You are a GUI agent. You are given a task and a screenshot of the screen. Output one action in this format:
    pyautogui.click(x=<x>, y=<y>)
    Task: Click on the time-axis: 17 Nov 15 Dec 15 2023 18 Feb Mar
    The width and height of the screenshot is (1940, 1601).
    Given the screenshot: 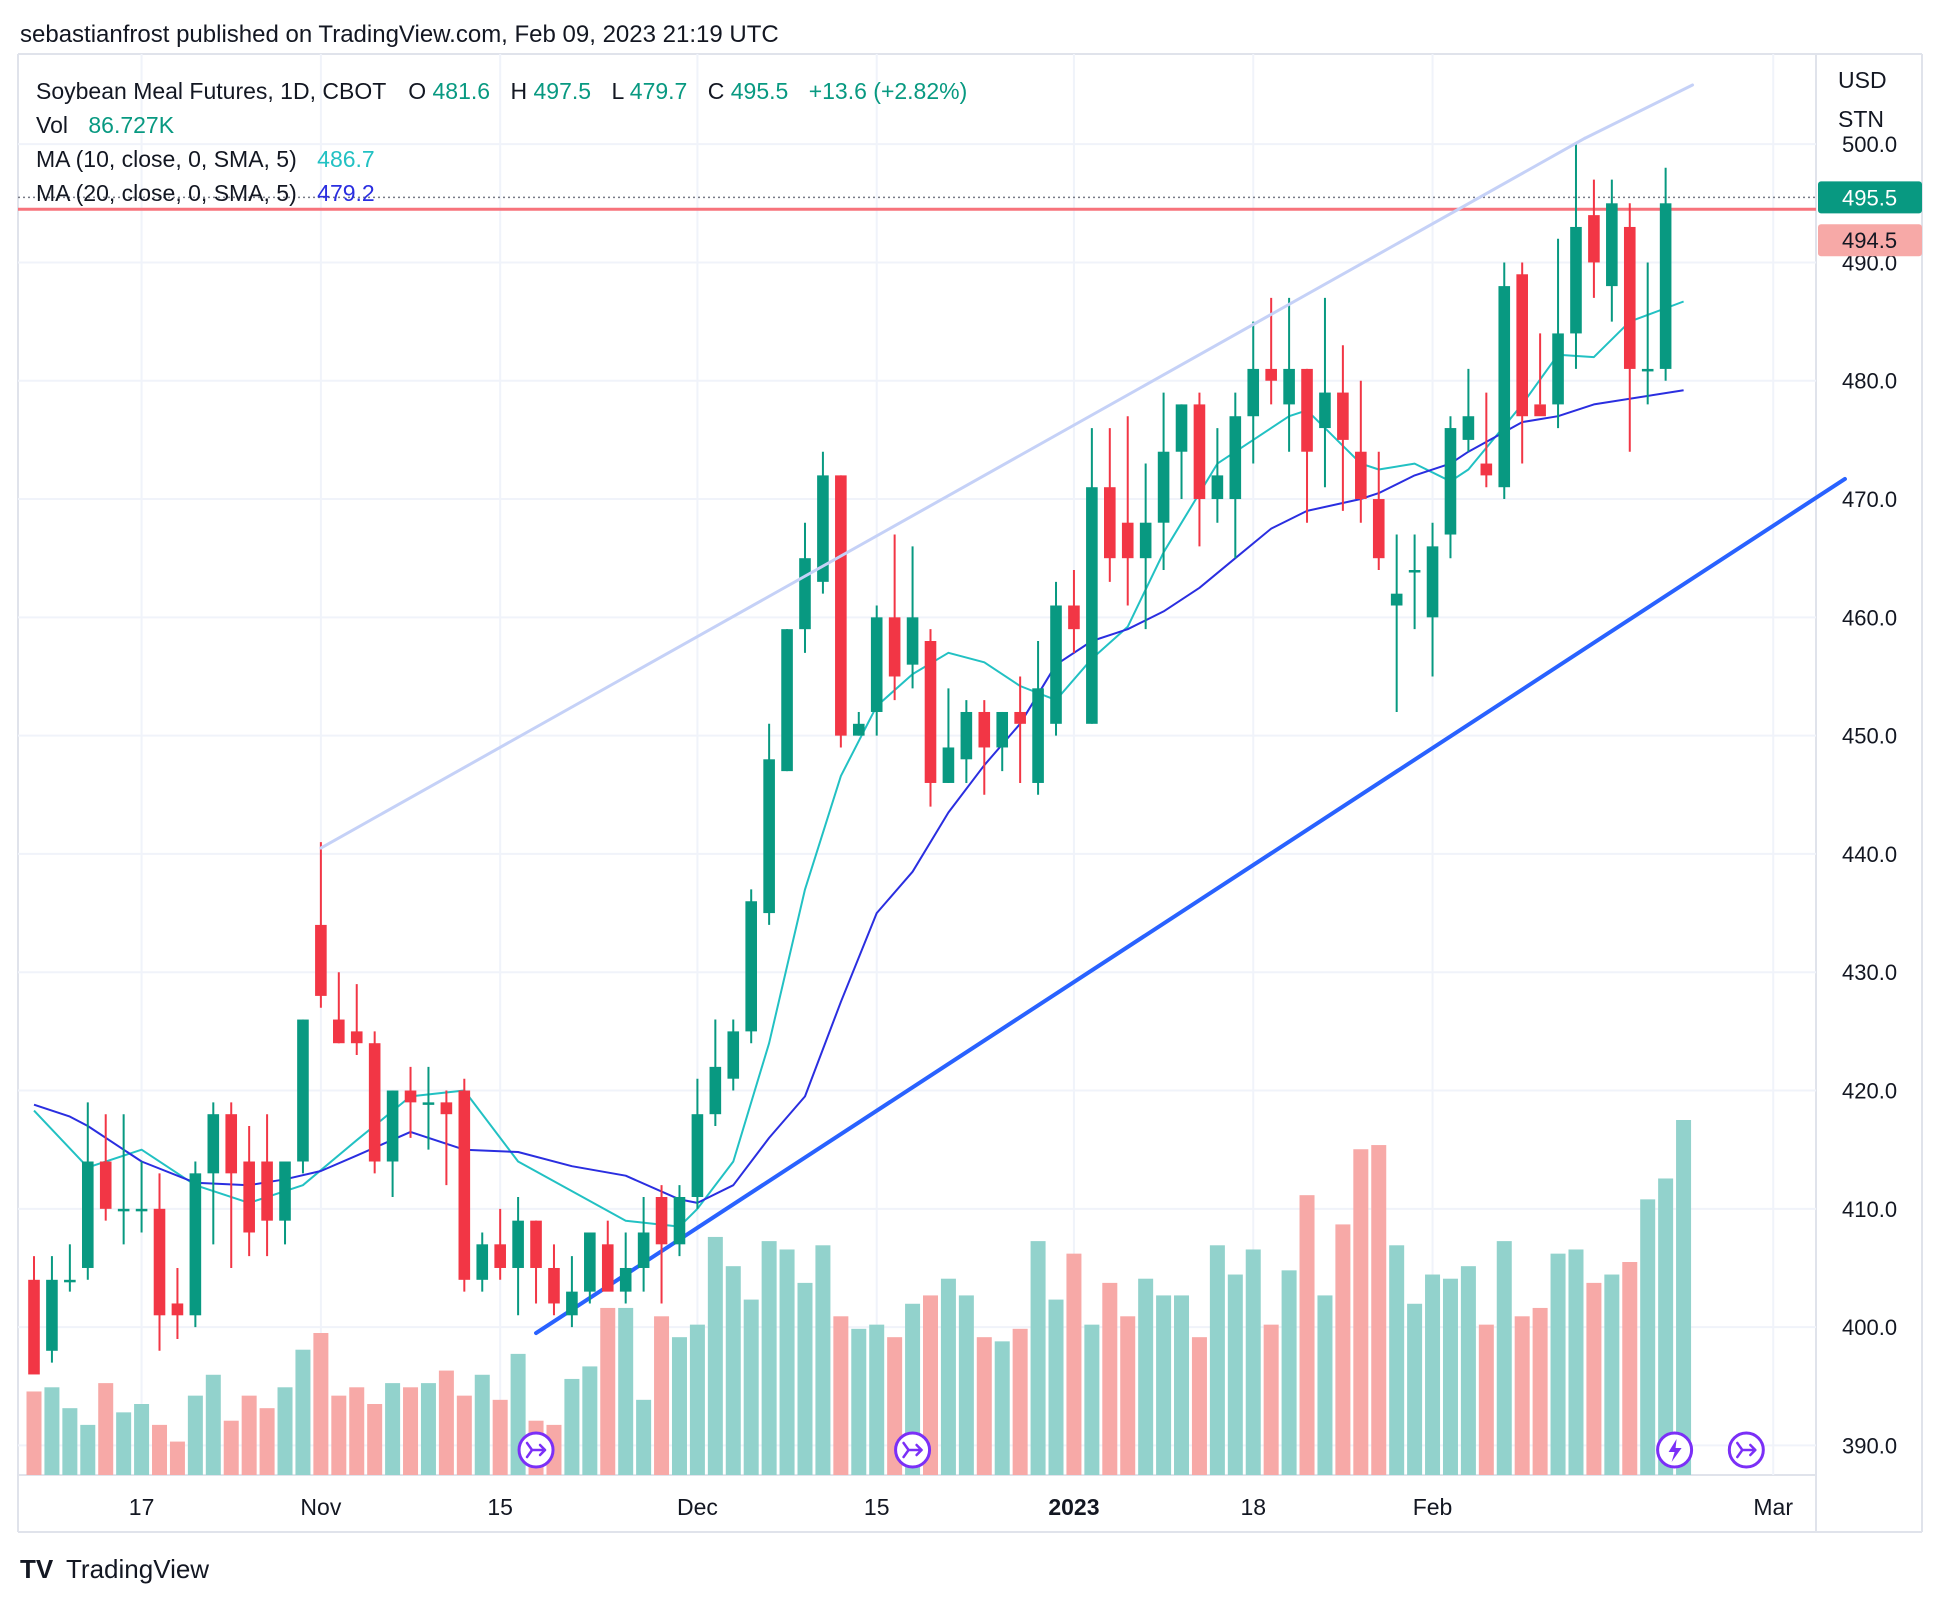 What is the action you would take?
    pyautogui.click(x=961, y=1507)
    